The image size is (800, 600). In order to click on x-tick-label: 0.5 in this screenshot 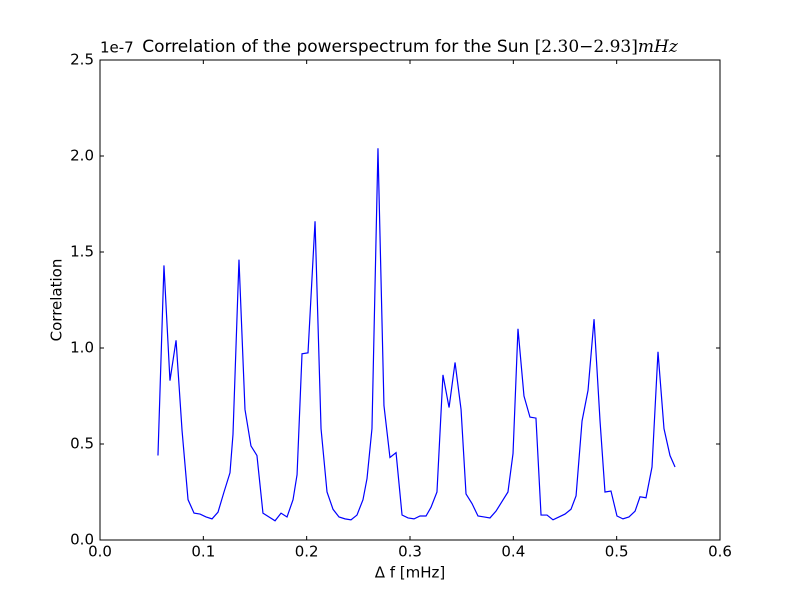, I will do `click(617, 552)`.